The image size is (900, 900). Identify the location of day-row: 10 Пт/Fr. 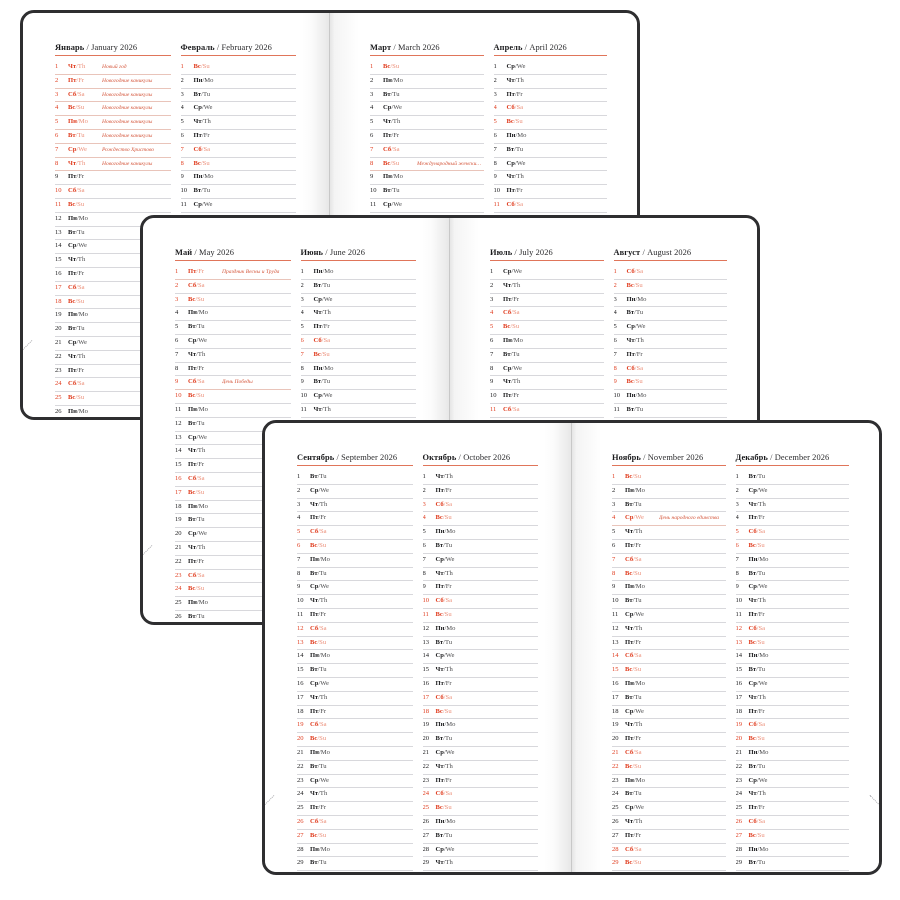
(547, 397).